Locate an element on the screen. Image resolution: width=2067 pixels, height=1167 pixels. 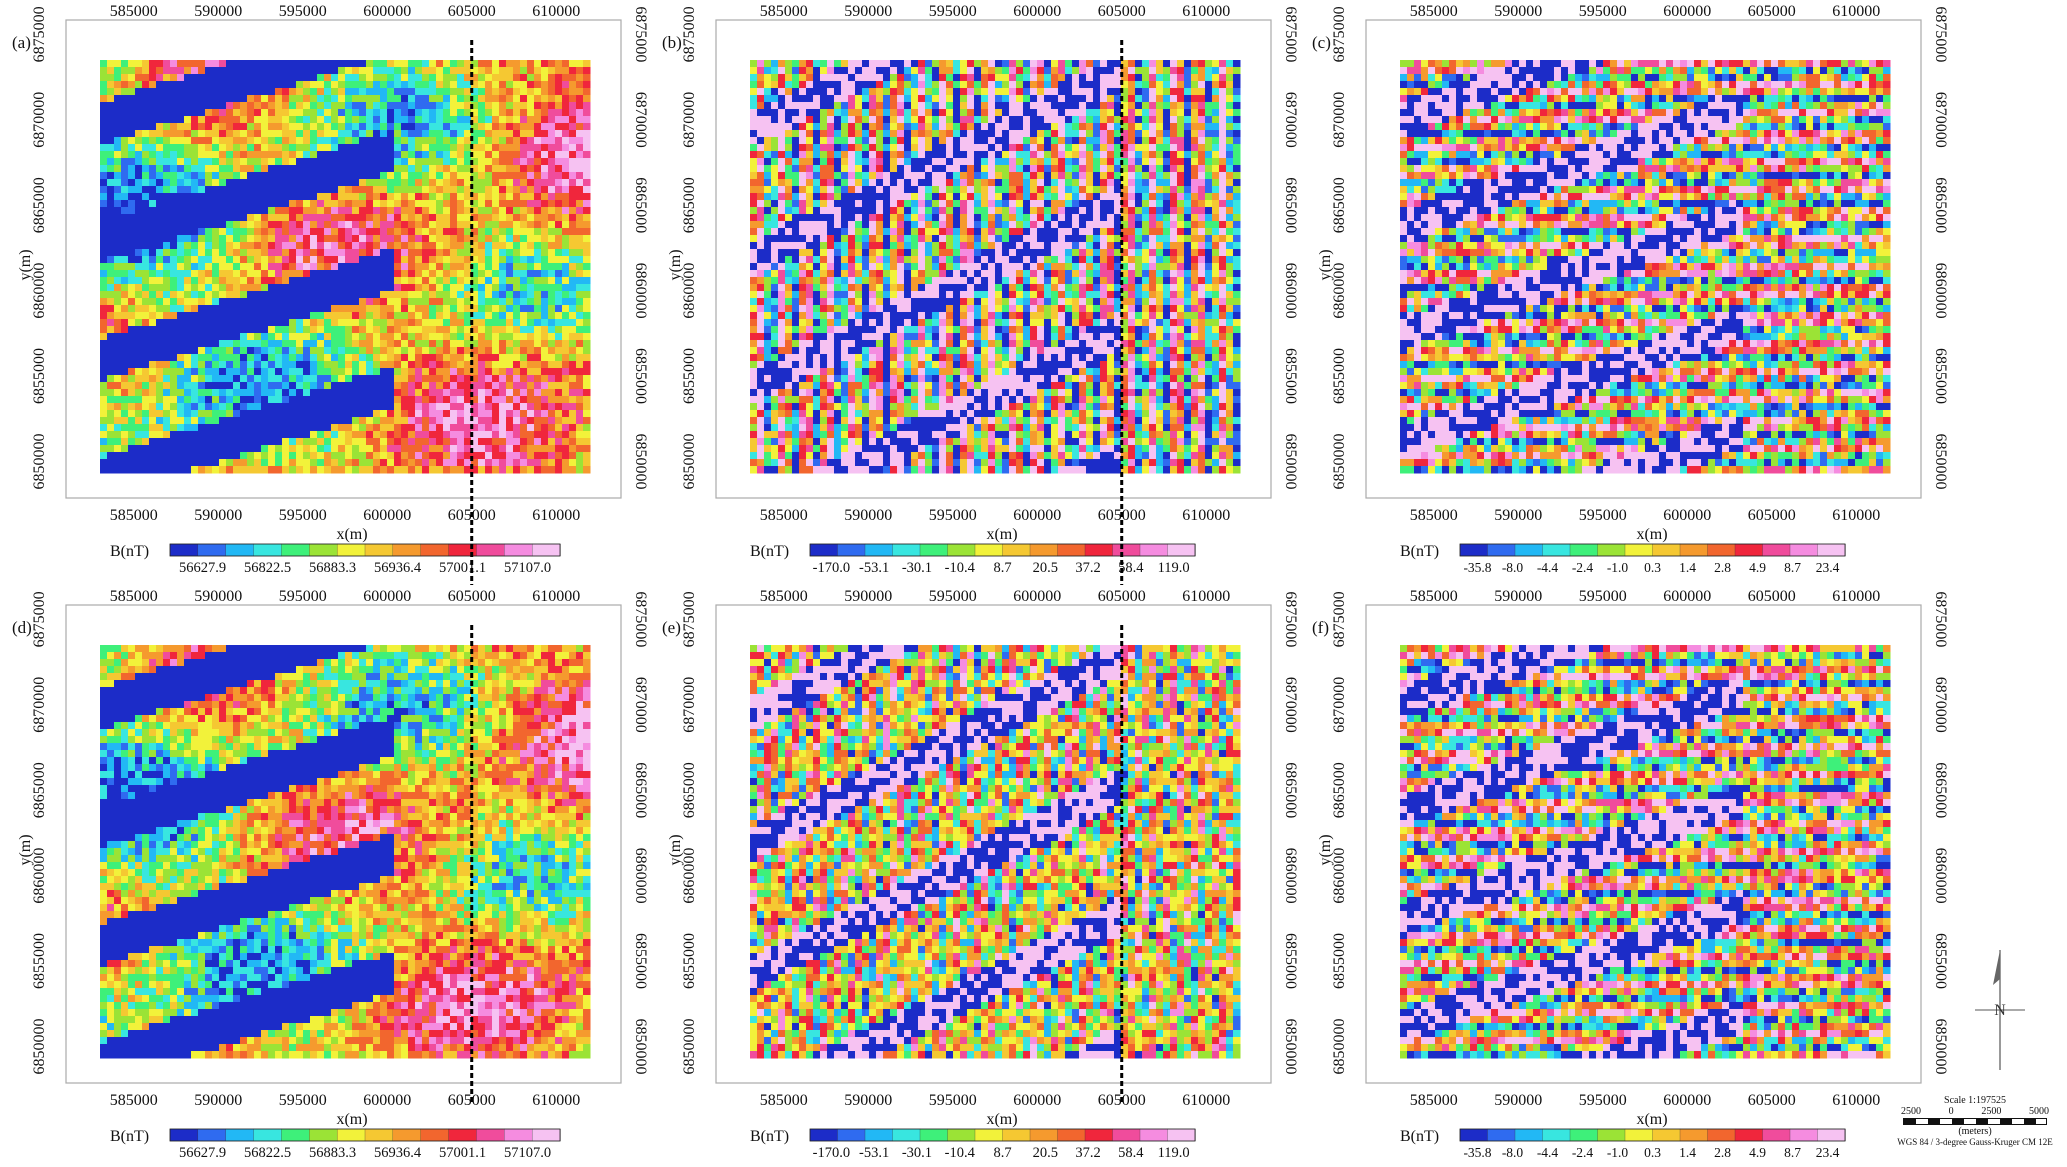
colorbar-tick-label: 56822.5 is located at coordinates (267, 1153).